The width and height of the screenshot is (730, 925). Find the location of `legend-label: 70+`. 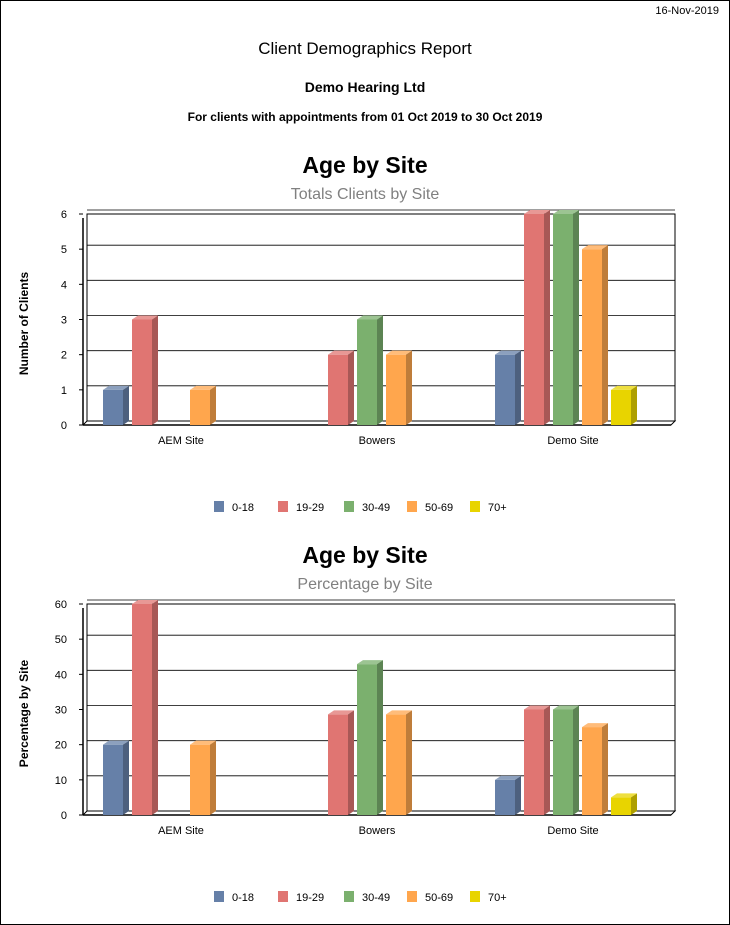

legend-label: 70+ is located at coordinates (497, 508).